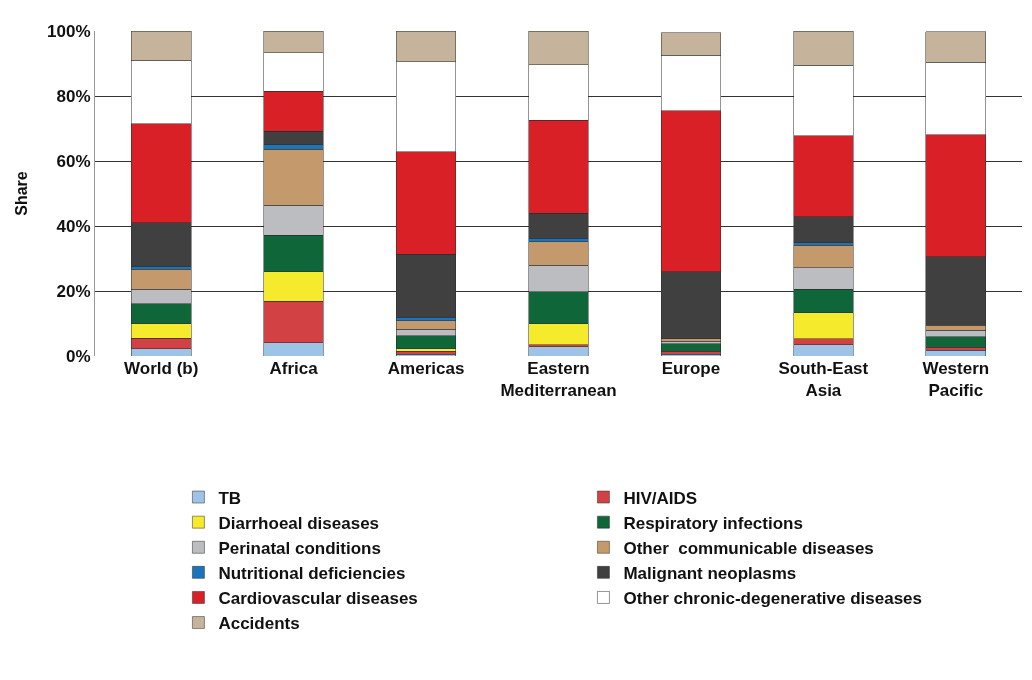  What do you see at coordinates (748, 548) in the screenshot?
I see `legend-label: Other communicable diseases` at bounding box center [748, 548].